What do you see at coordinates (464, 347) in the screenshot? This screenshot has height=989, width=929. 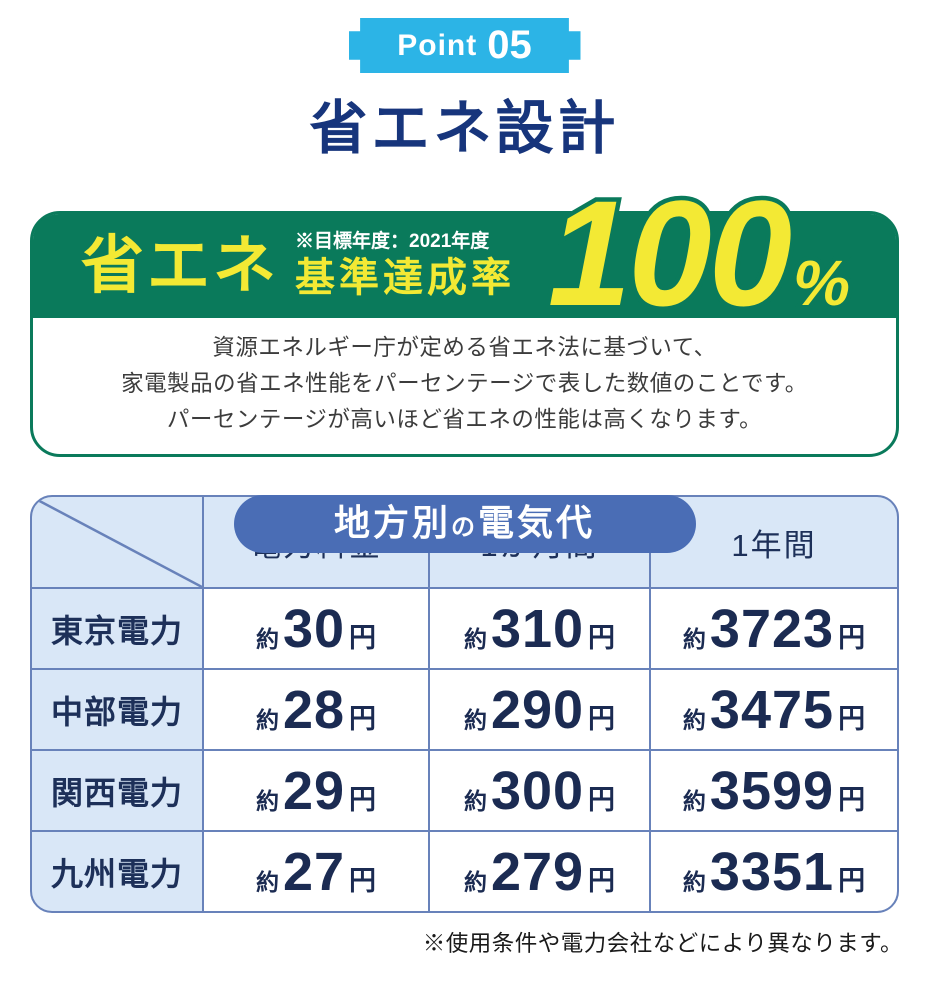 I see `description-line-1: 資源エネルギー庁が定める省エネ法に基づいて、` at bounding box center [464, 347].